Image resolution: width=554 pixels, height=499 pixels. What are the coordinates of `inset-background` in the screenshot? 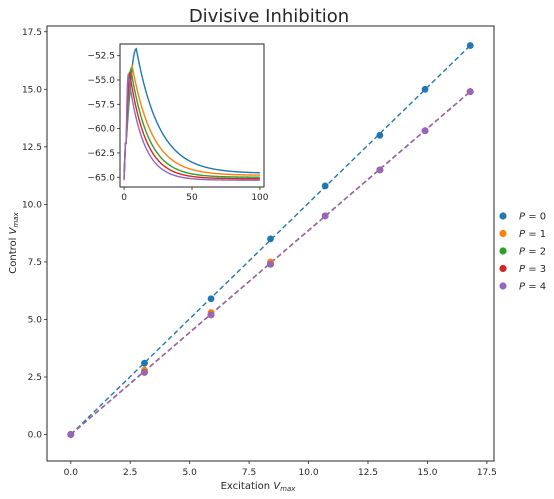 It's located at (192, 115).